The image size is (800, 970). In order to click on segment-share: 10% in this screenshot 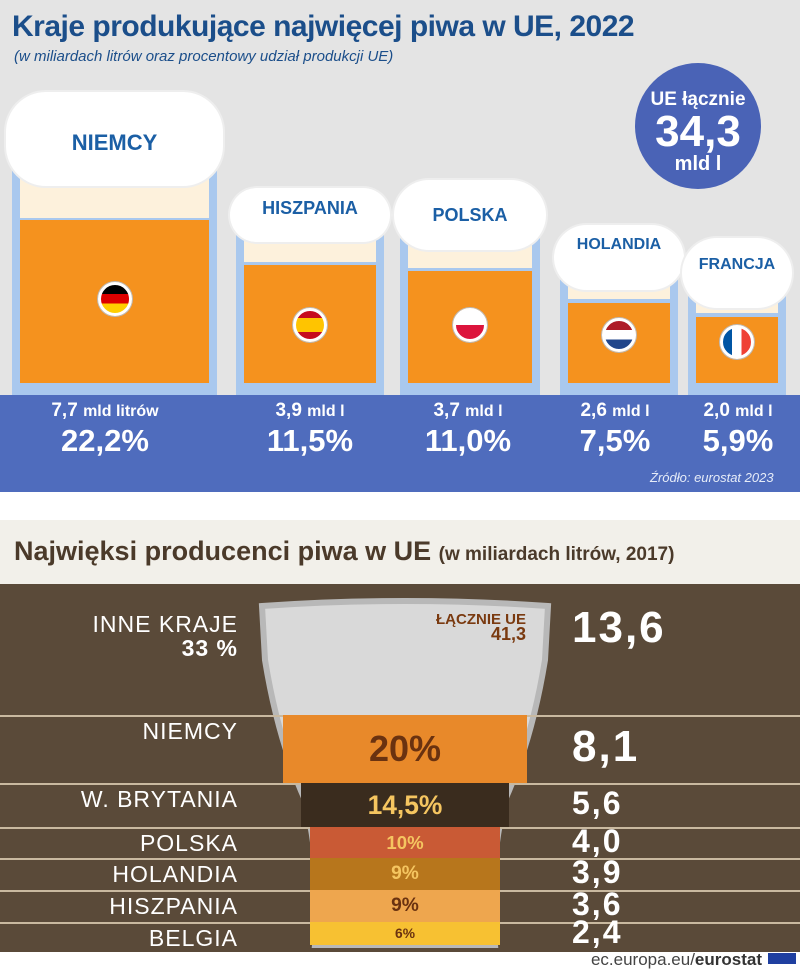, I will do `click(405, 842)`.